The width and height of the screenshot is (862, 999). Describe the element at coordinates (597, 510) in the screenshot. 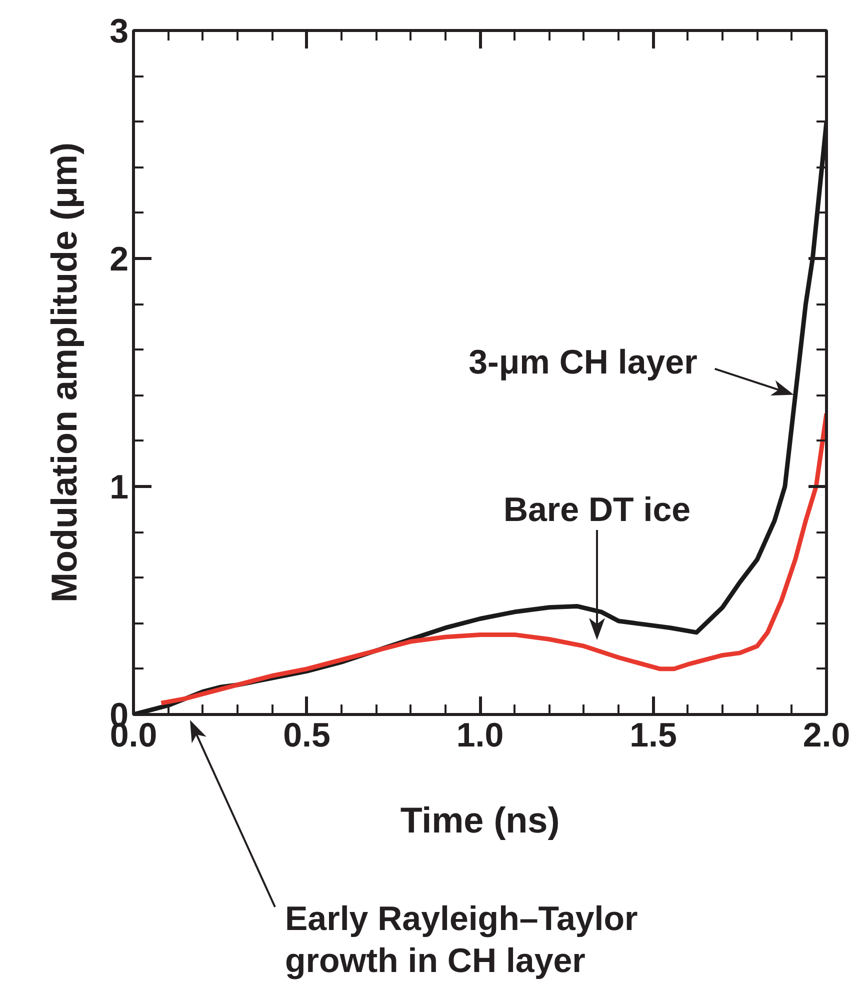

I see `annotation: Bare DT ice` at that location.